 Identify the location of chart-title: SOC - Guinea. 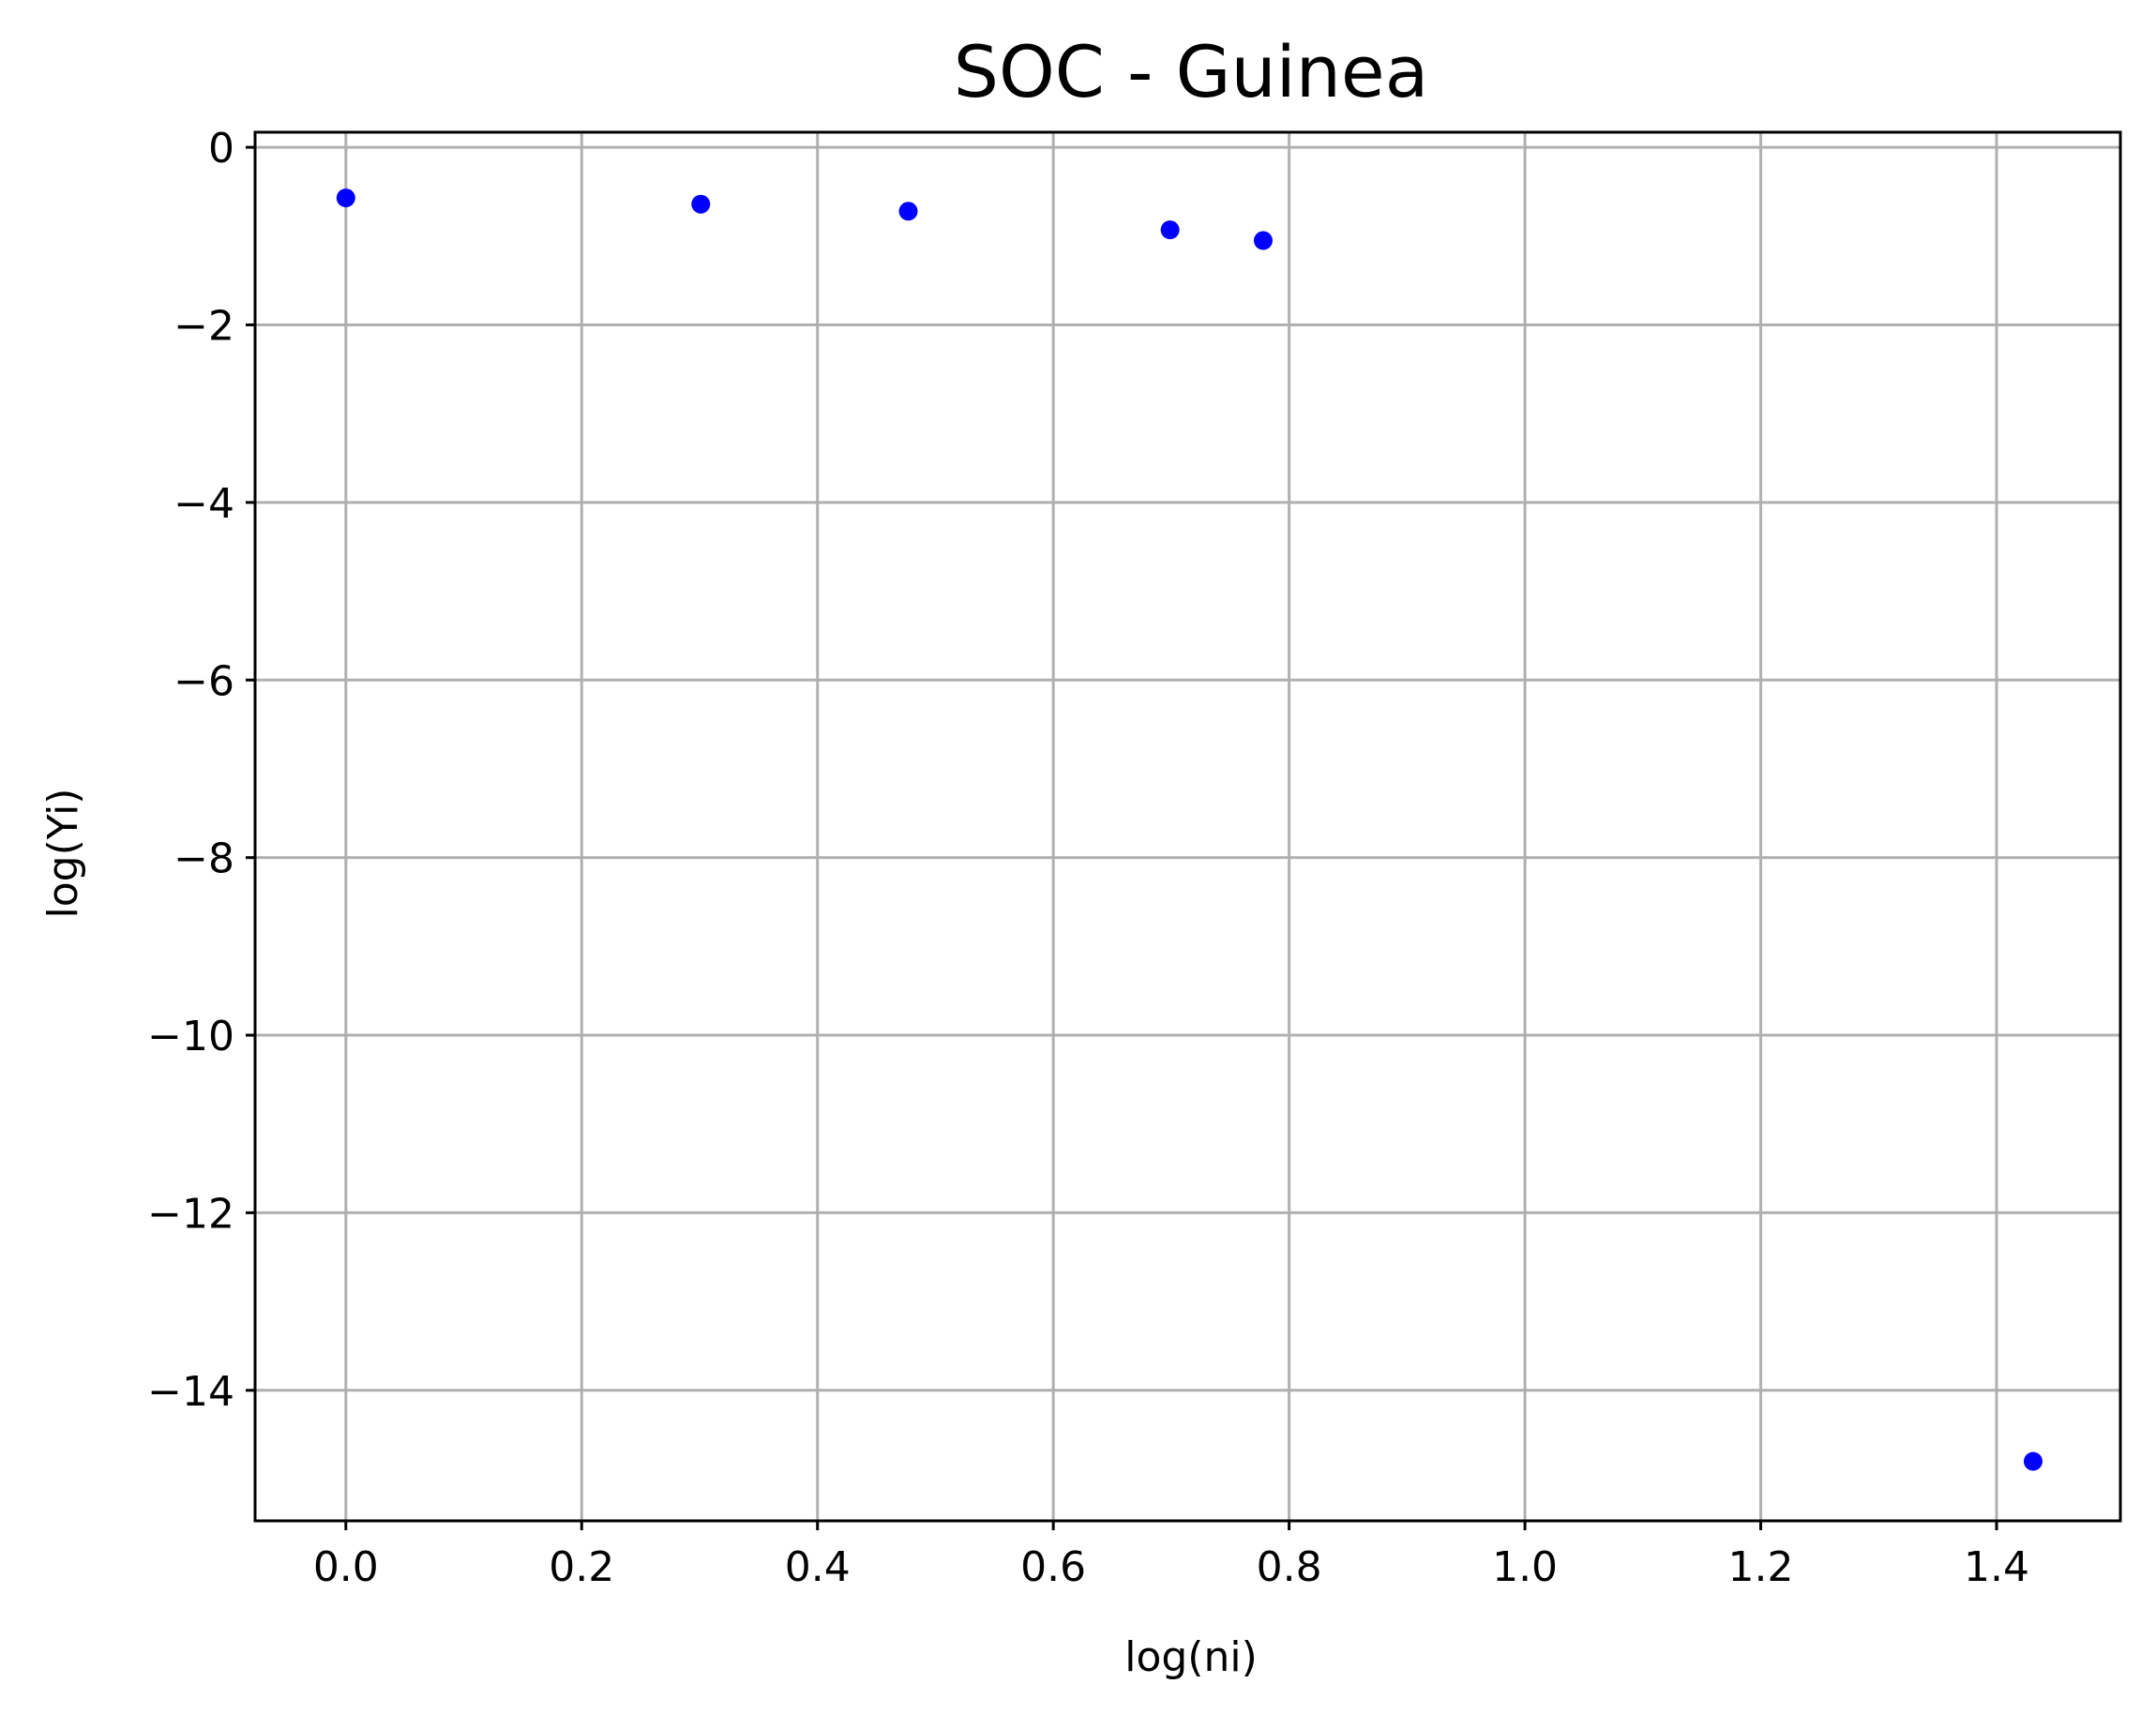
(1191, 71).